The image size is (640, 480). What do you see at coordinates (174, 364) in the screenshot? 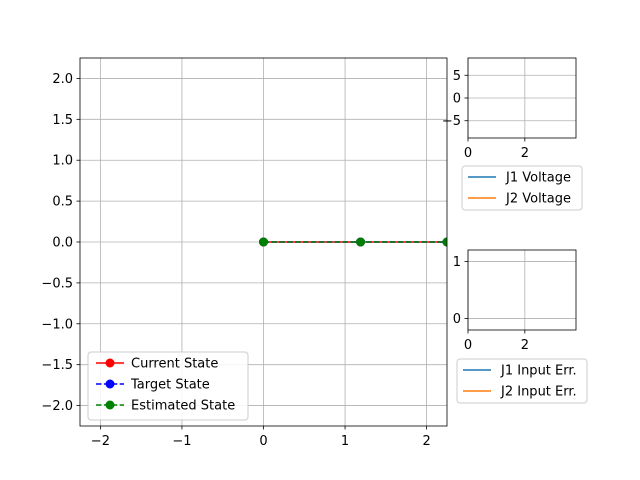
I see `arm-legend-label-0: Current State` at bounding box center [174, 364].